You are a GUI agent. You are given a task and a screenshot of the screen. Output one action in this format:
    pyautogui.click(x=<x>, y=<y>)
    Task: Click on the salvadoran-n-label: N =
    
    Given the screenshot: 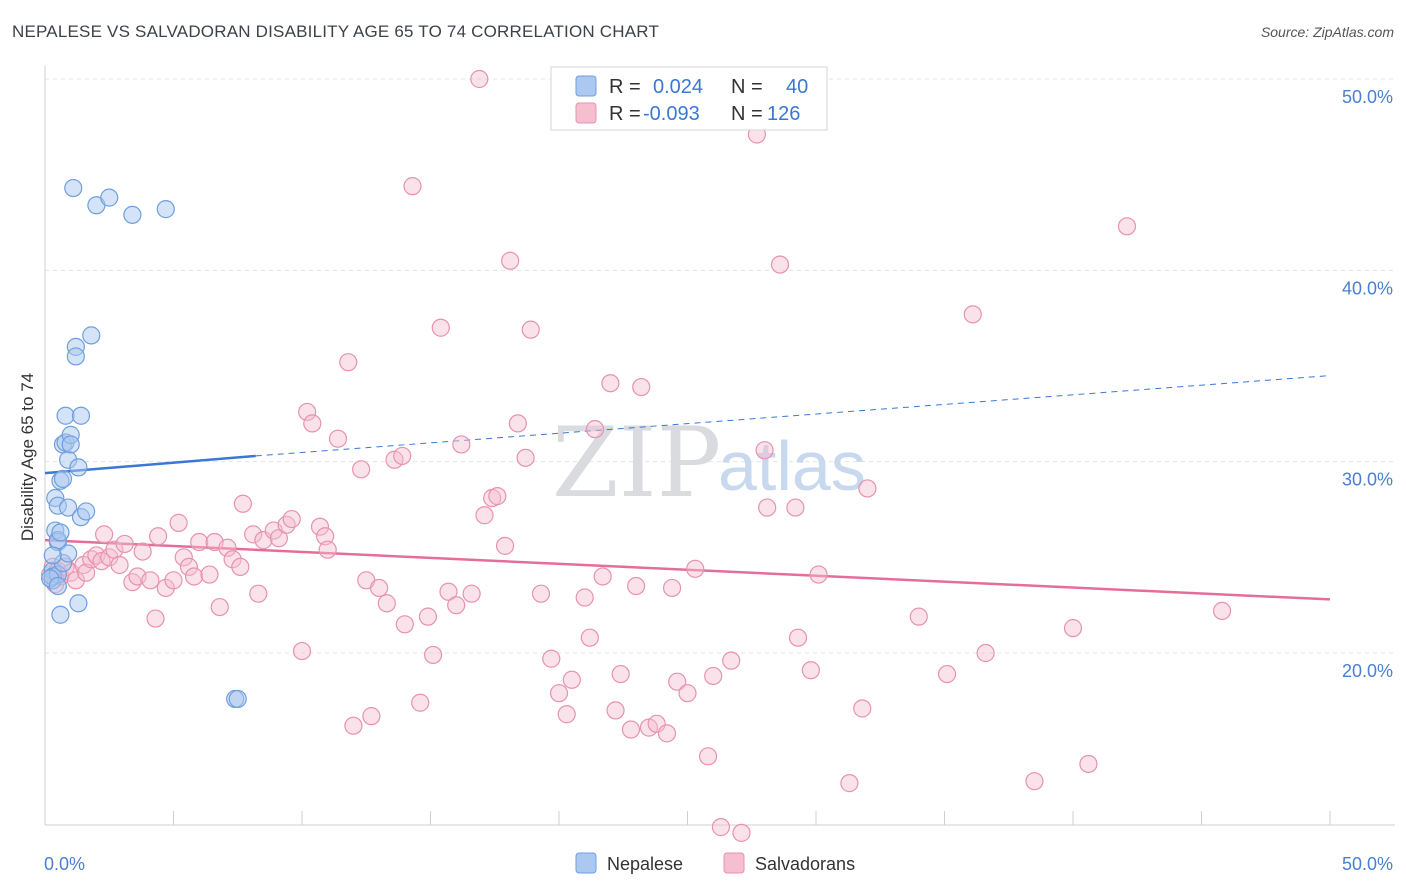 What is the action you would take?
    pyautogui.click(x=747, y=114)
    